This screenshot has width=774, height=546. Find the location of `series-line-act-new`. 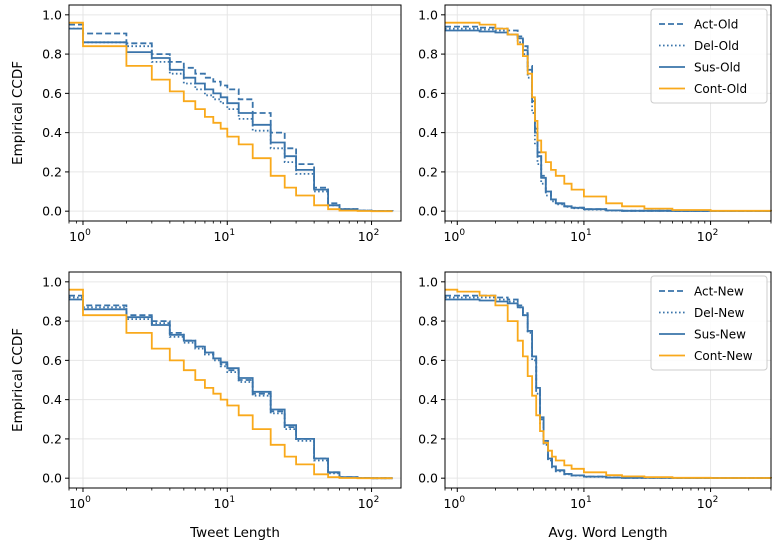

series-line-act-new is located at coordinates (231, 387).